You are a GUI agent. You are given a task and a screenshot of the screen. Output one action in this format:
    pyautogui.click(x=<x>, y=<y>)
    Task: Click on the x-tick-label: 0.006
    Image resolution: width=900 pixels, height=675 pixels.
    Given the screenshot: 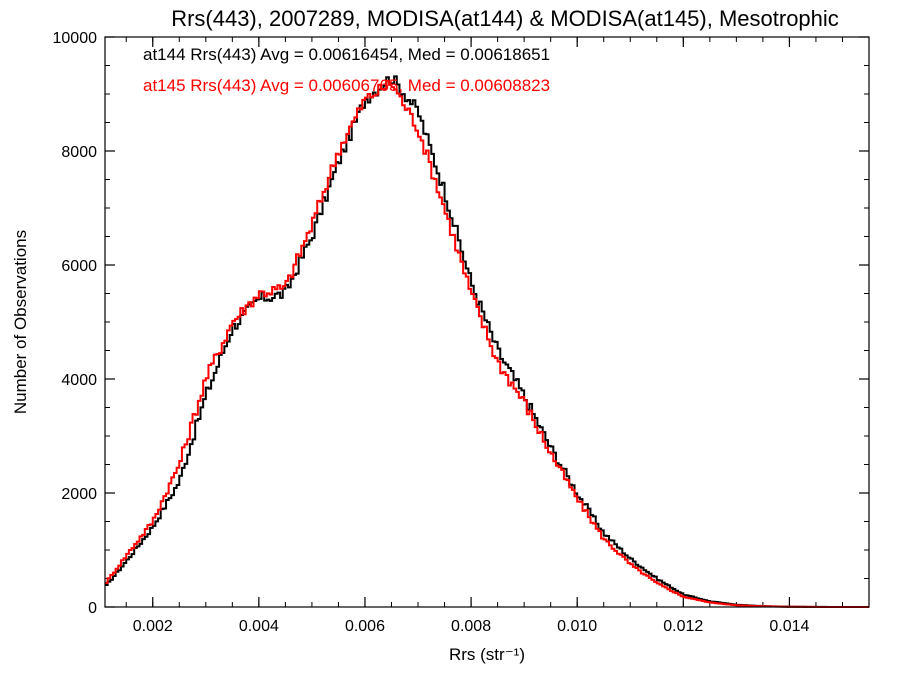 What is the action you would take?
    pyautogui.click(x=365, y=626)
    